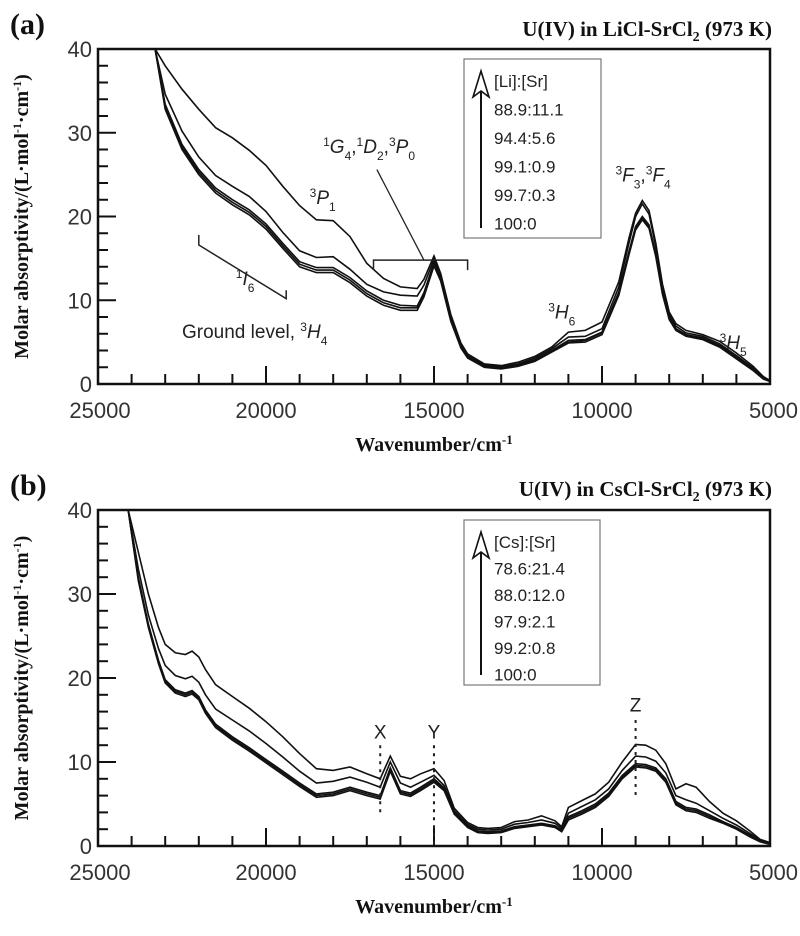 The height and width of the screenshot is (936, 800). What do you see at coordinates (647, 31) in the screenshot?
I see `chart-title: U(IV) in LiCl-SrCl2 (973 K)` at bounding box center [647, 31].